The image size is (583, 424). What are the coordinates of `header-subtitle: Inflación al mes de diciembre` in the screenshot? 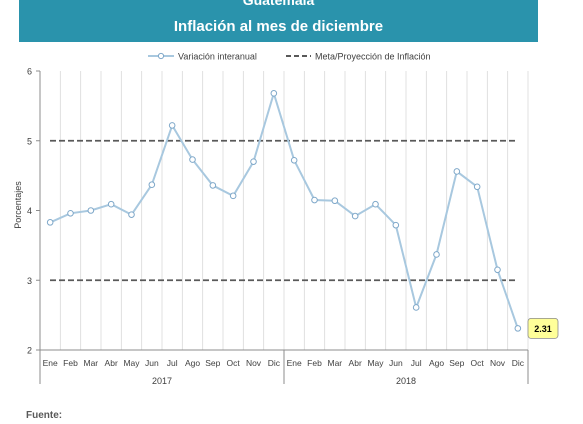 It's located at (278, 26).